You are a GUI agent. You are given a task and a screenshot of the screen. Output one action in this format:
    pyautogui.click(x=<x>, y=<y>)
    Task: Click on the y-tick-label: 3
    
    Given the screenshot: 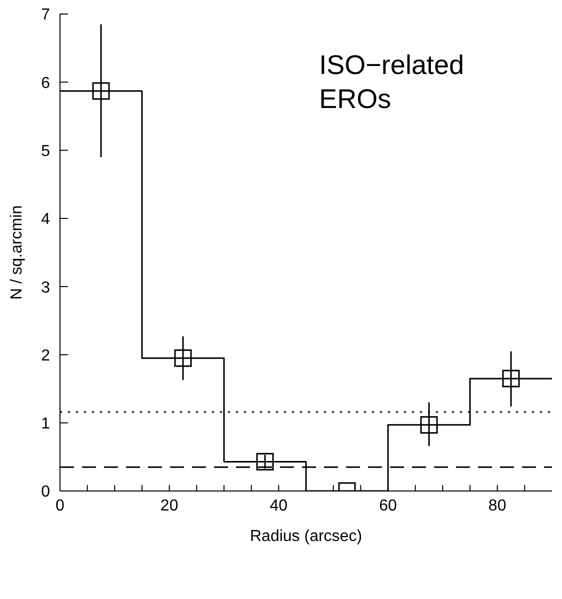 What is the action you would take?
    pyautogui.click(x=45, y=287)
    